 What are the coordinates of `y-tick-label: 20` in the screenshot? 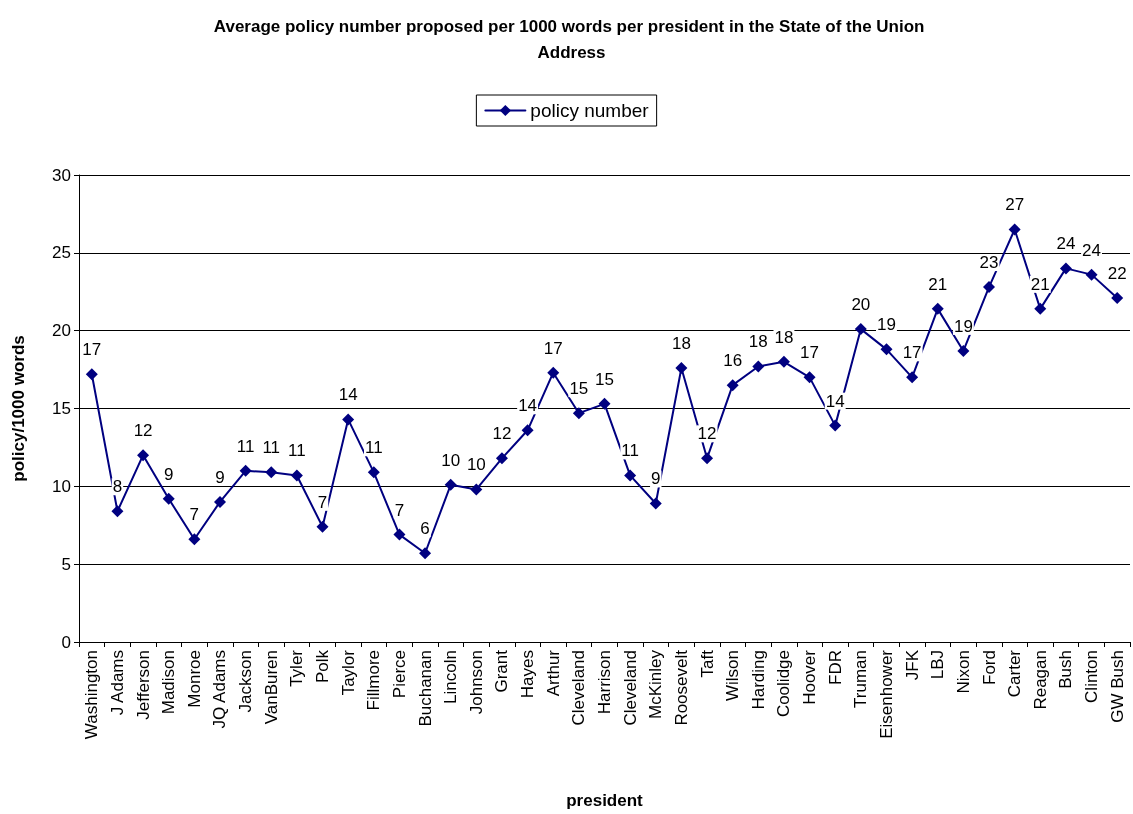 It's located at (61, 331).